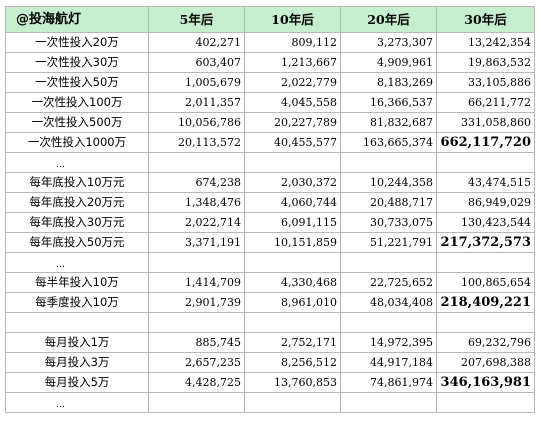 The height and width of the screenshot is (434, 539). What do you see at coordinates (292, 82) in the screenshot?
I see `value-cell: 2,022,779` at bounding box center [292, 82].